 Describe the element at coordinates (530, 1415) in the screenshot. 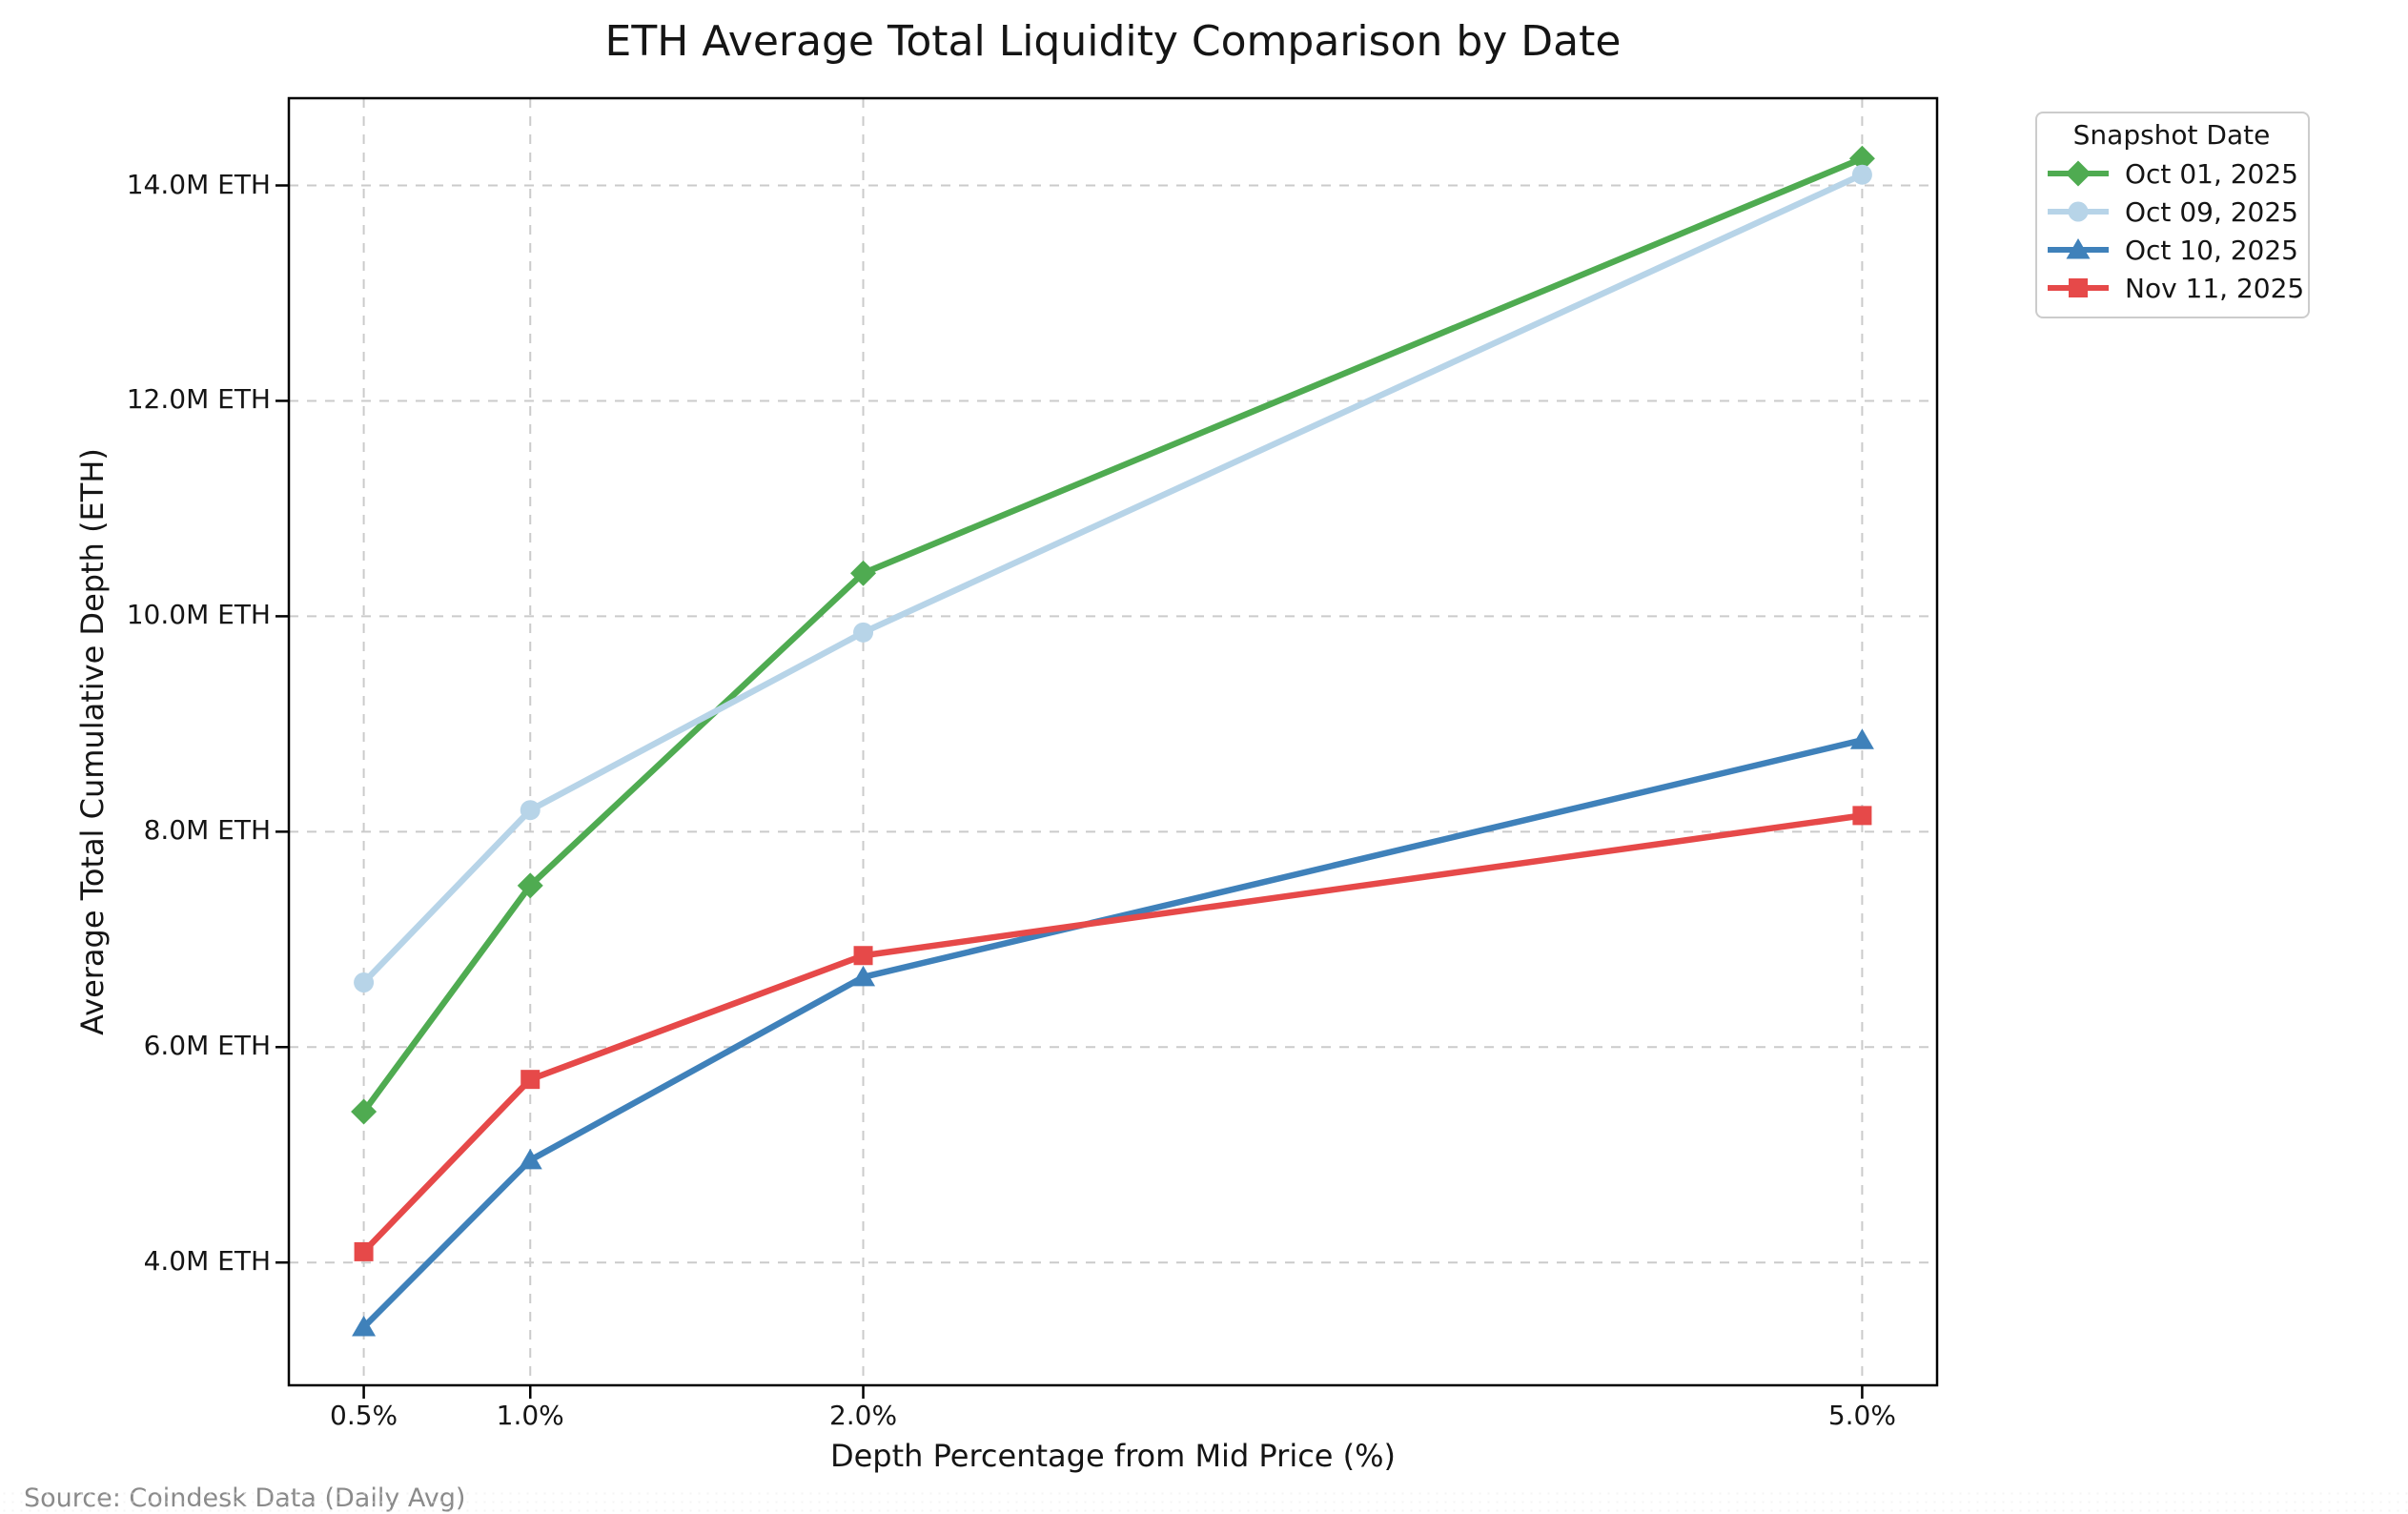

I see `x-tick-label: 1.0%` at that location.